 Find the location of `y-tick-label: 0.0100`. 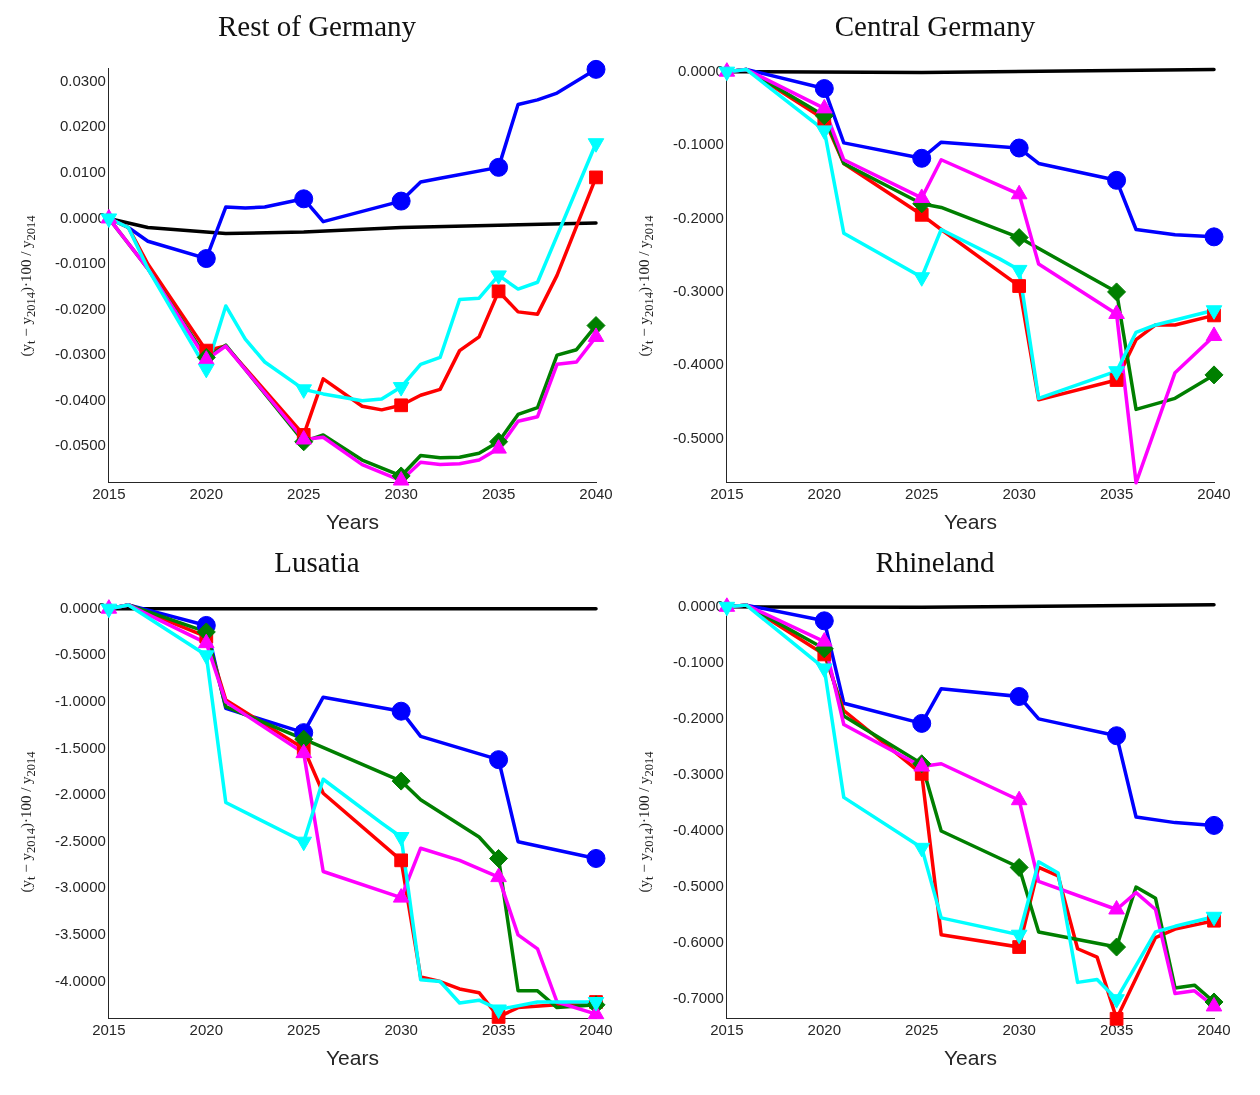

y-tick-label: 0.0100 is located at coordinates (82, 171).